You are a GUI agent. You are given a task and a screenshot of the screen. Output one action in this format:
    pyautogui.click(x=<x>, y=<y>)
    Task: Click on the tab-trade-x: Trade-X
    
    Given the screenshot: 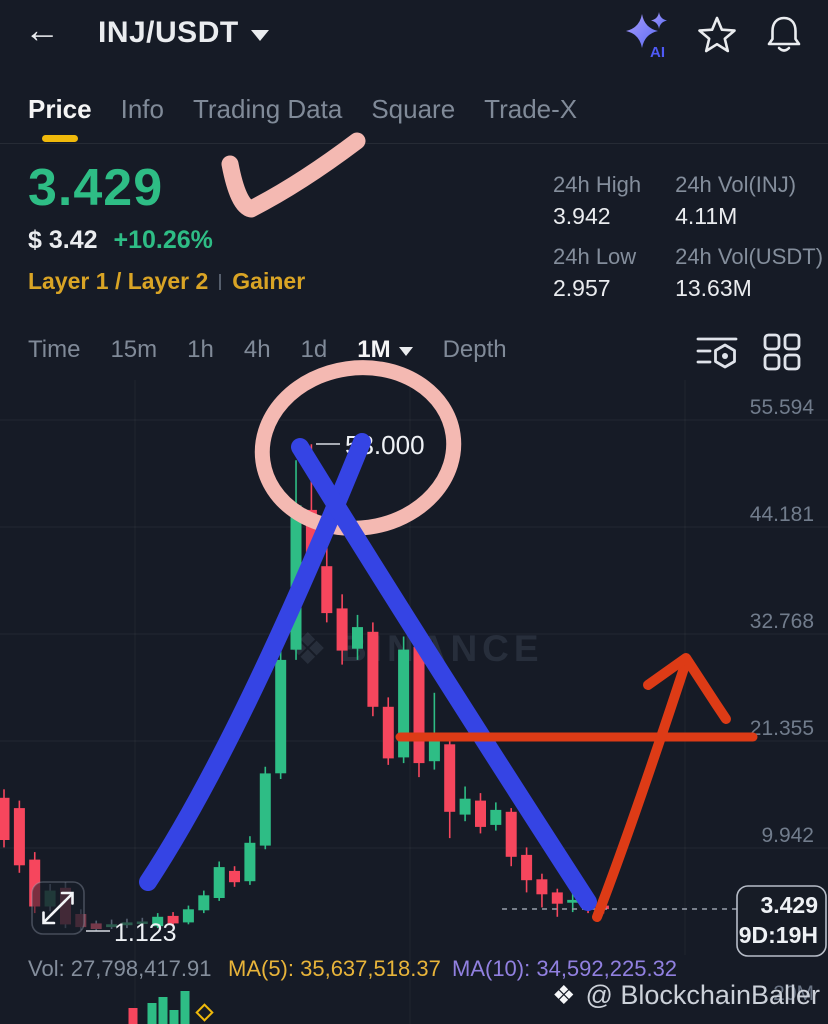 What is the action you would take?
    pyautogui.click(x=531, y=109)
    